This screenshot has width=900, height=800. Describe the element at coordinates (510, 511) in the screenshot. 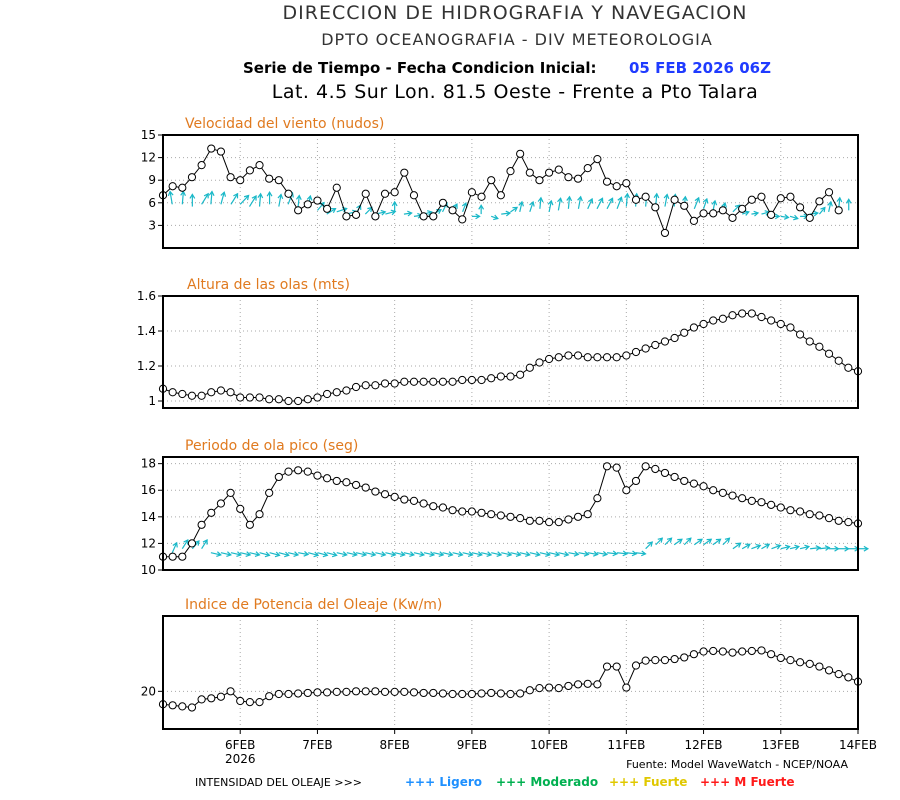

I see `series-markers` at that location.